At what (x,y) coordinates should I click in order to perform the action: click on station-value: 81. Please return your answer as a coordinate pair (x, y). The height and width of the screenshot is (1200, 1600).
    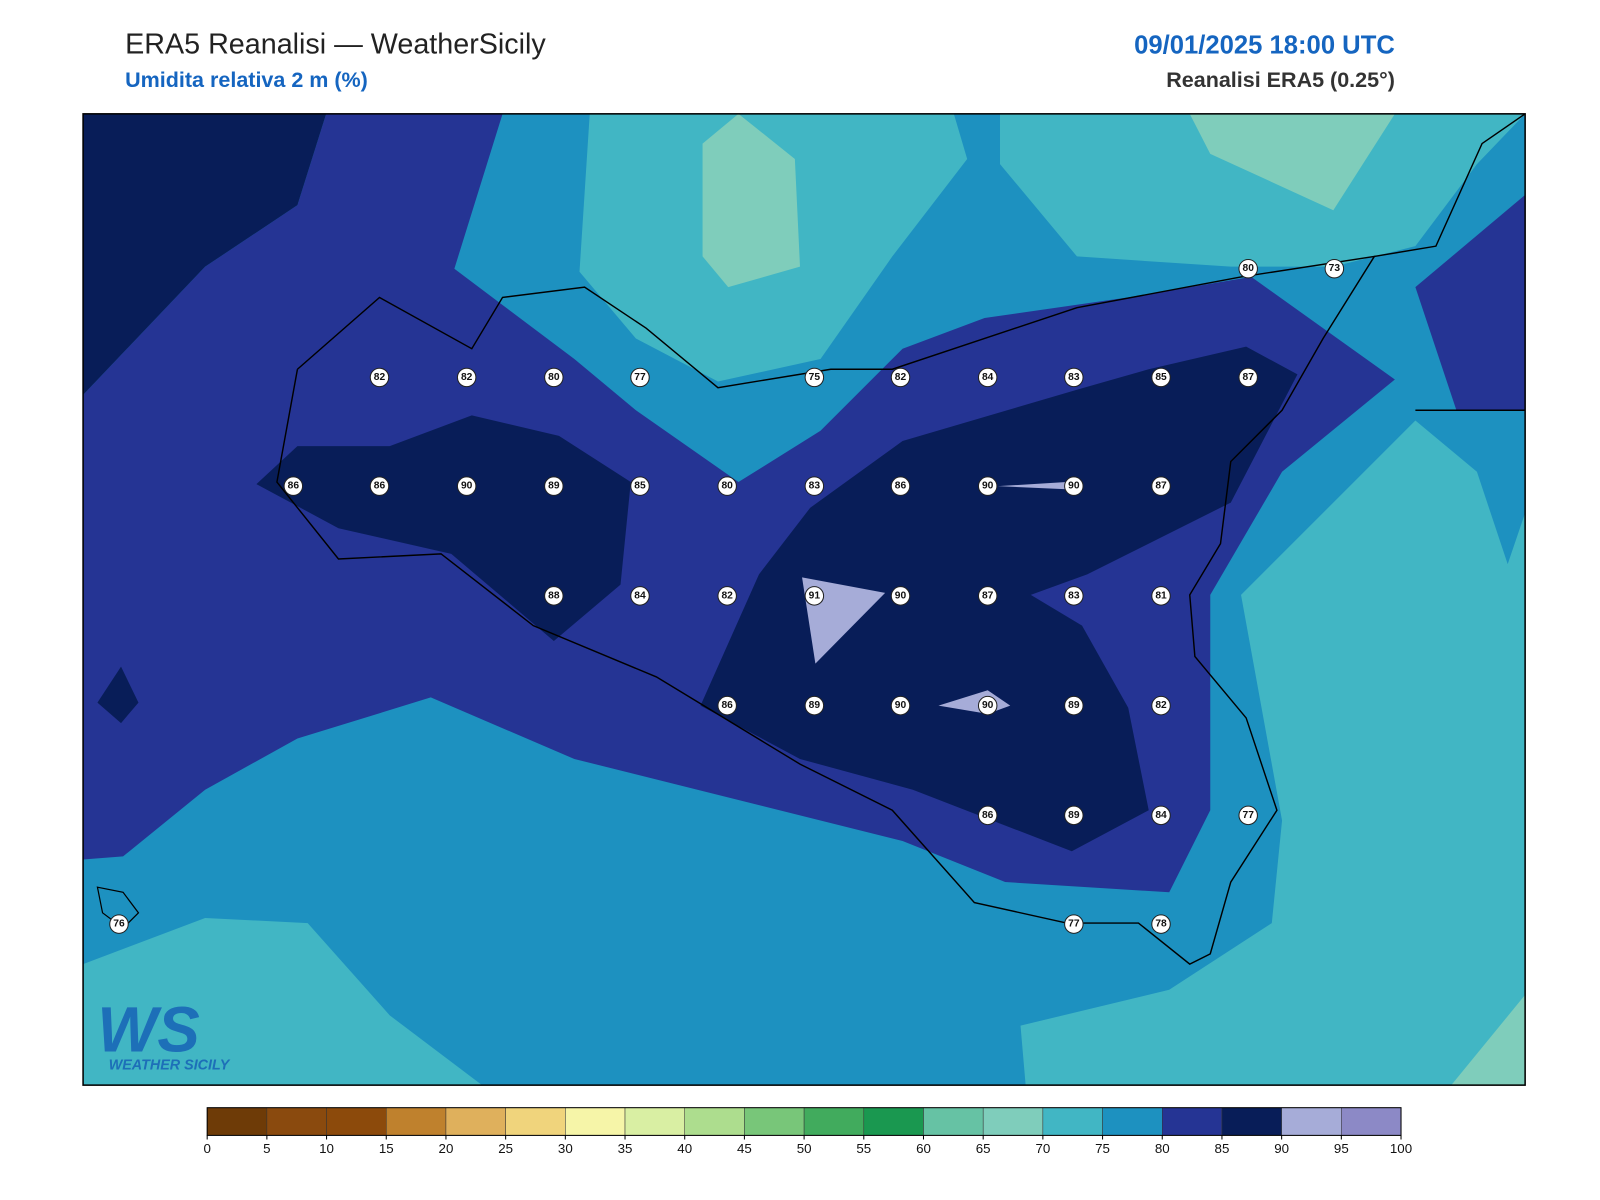
    Looking at the image, I should click on (1161, 595).